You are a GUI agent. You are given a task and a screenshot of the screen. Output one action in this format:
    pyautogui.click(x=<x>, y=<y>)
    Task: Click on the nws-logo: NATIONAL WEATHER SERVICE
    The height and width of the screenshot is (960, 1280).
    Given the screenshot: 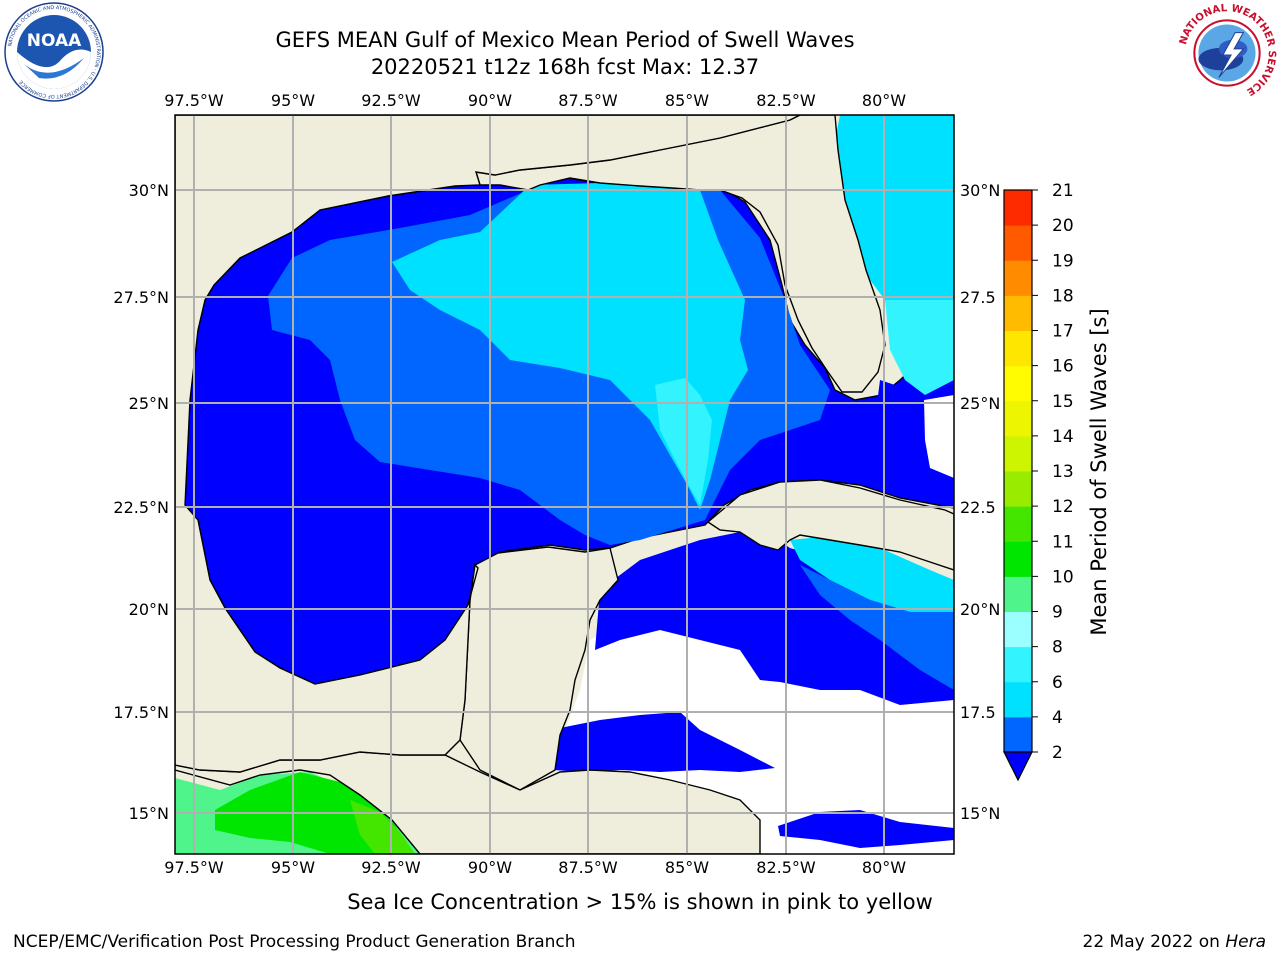 What is the action you would take?
    pyautogui.click(x=1227, y=52)
    